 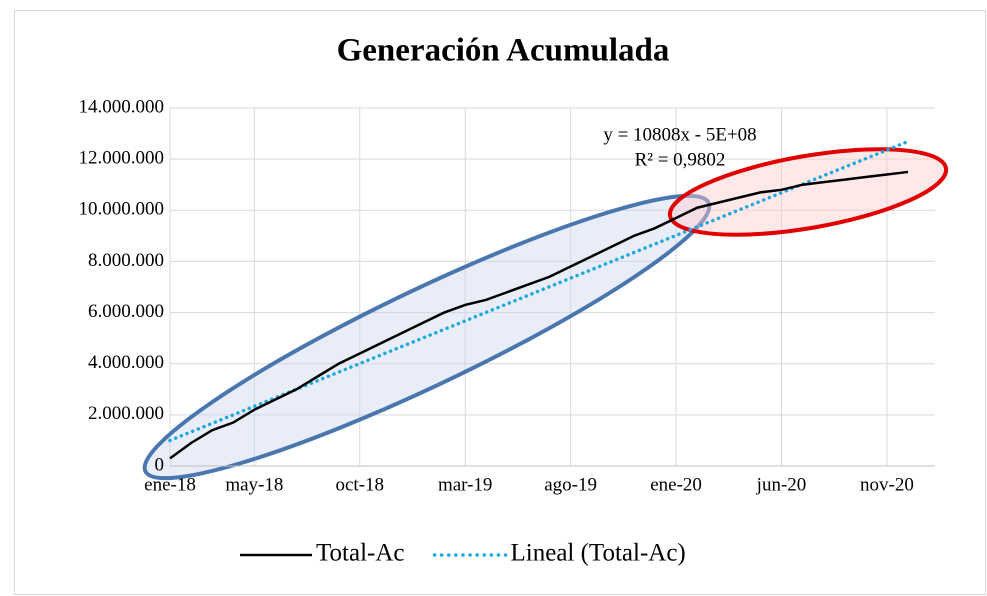 What do you see at coordinates (676, 484) in the screenshot?
I see `x-tick-label: ene-20` at bounding box center [676, 484].